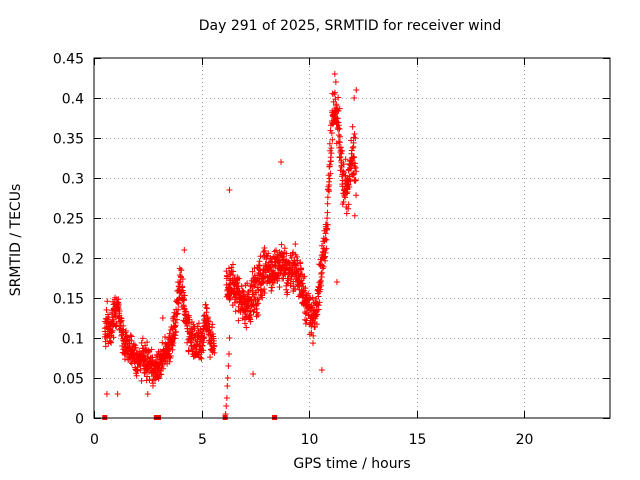  I want to click on x-tick-label: 15, so click(418, 440).